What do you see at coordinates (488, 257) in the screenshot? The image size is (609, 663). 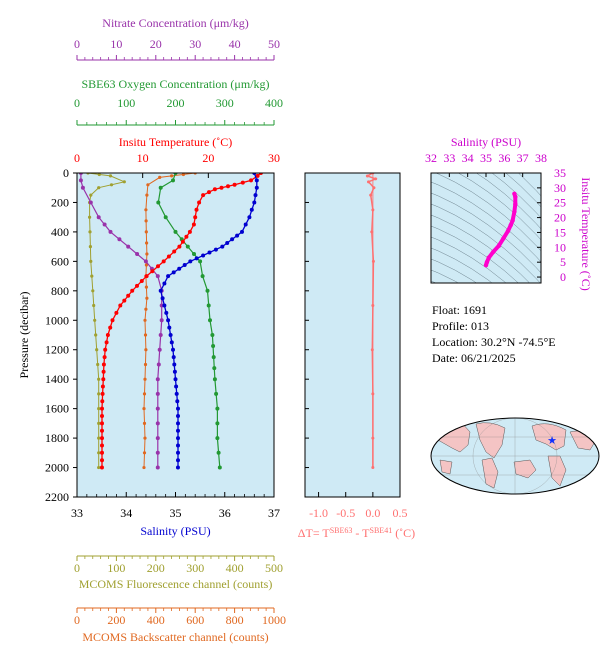 I see `ts-point` at bounding box center [488, 257].